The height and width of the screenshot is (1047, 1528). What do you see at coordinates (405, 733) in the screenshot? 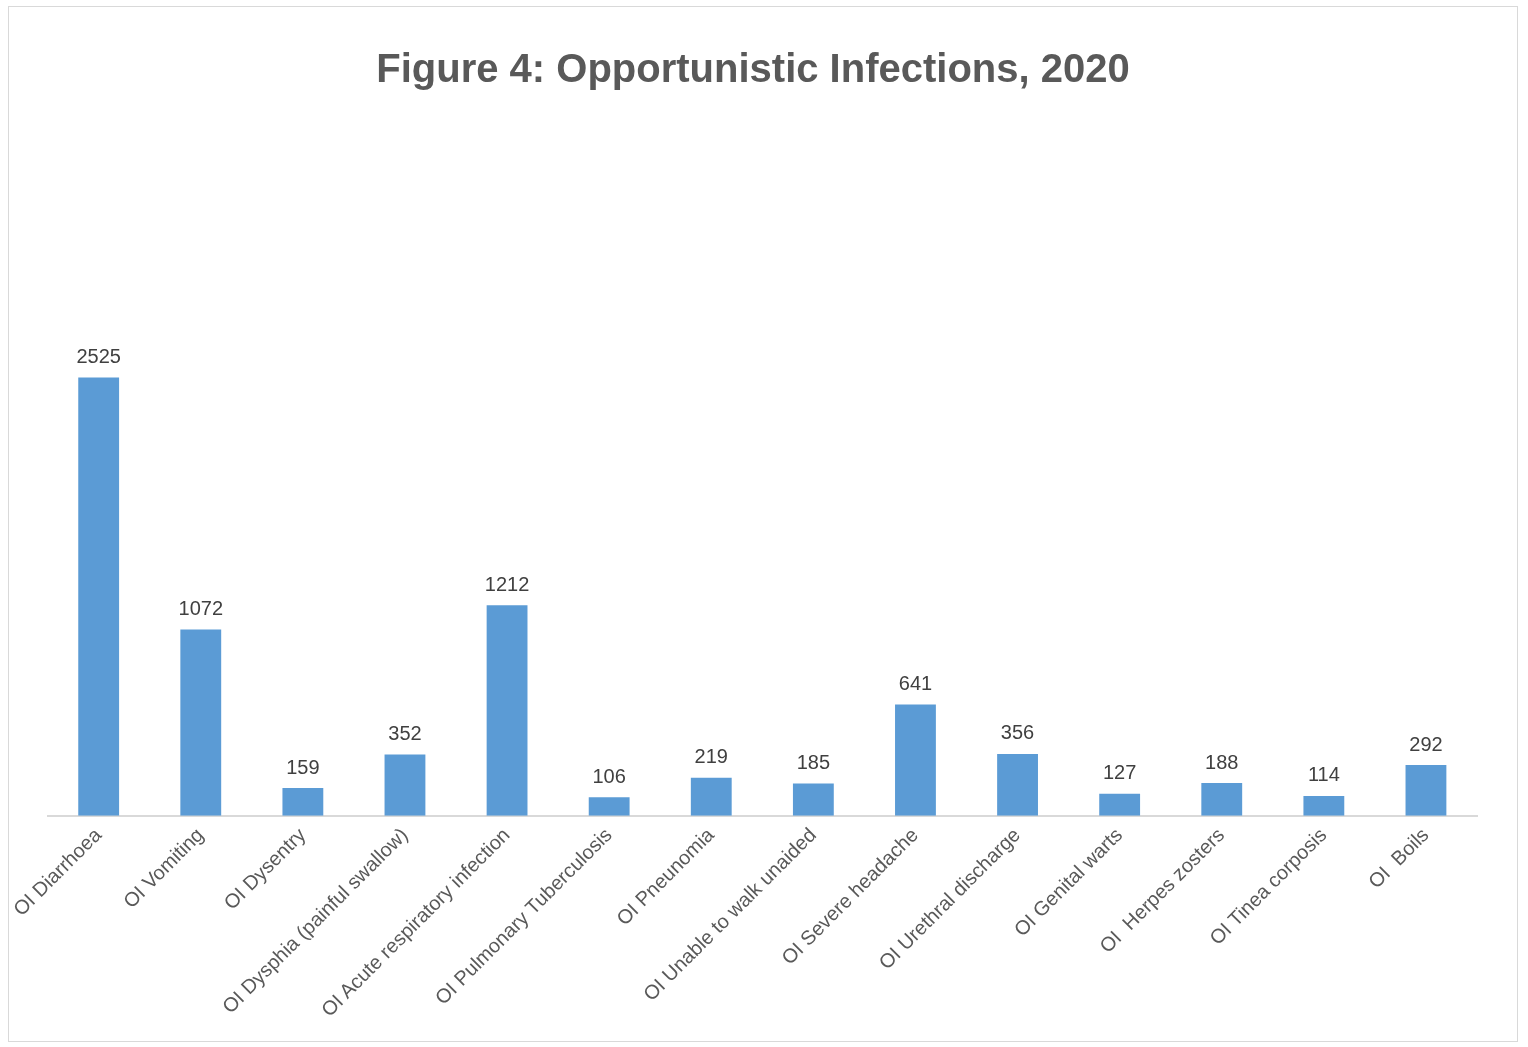
I see `data-label: 352` at bounding box center [405, 733].